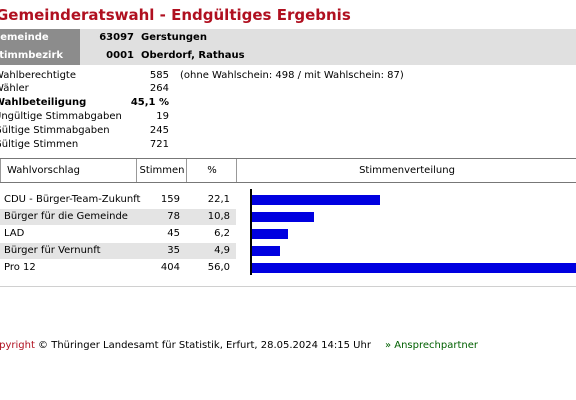  Describe the element at coordinates (162, 116) in the screenshot. I see `stat-value: 19` at that location.